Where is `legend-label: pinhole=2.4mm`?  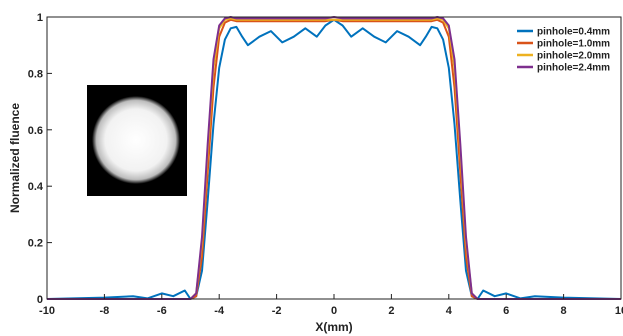
legend-label: pinhole=2.4mm is located at coordinates (573, 68).